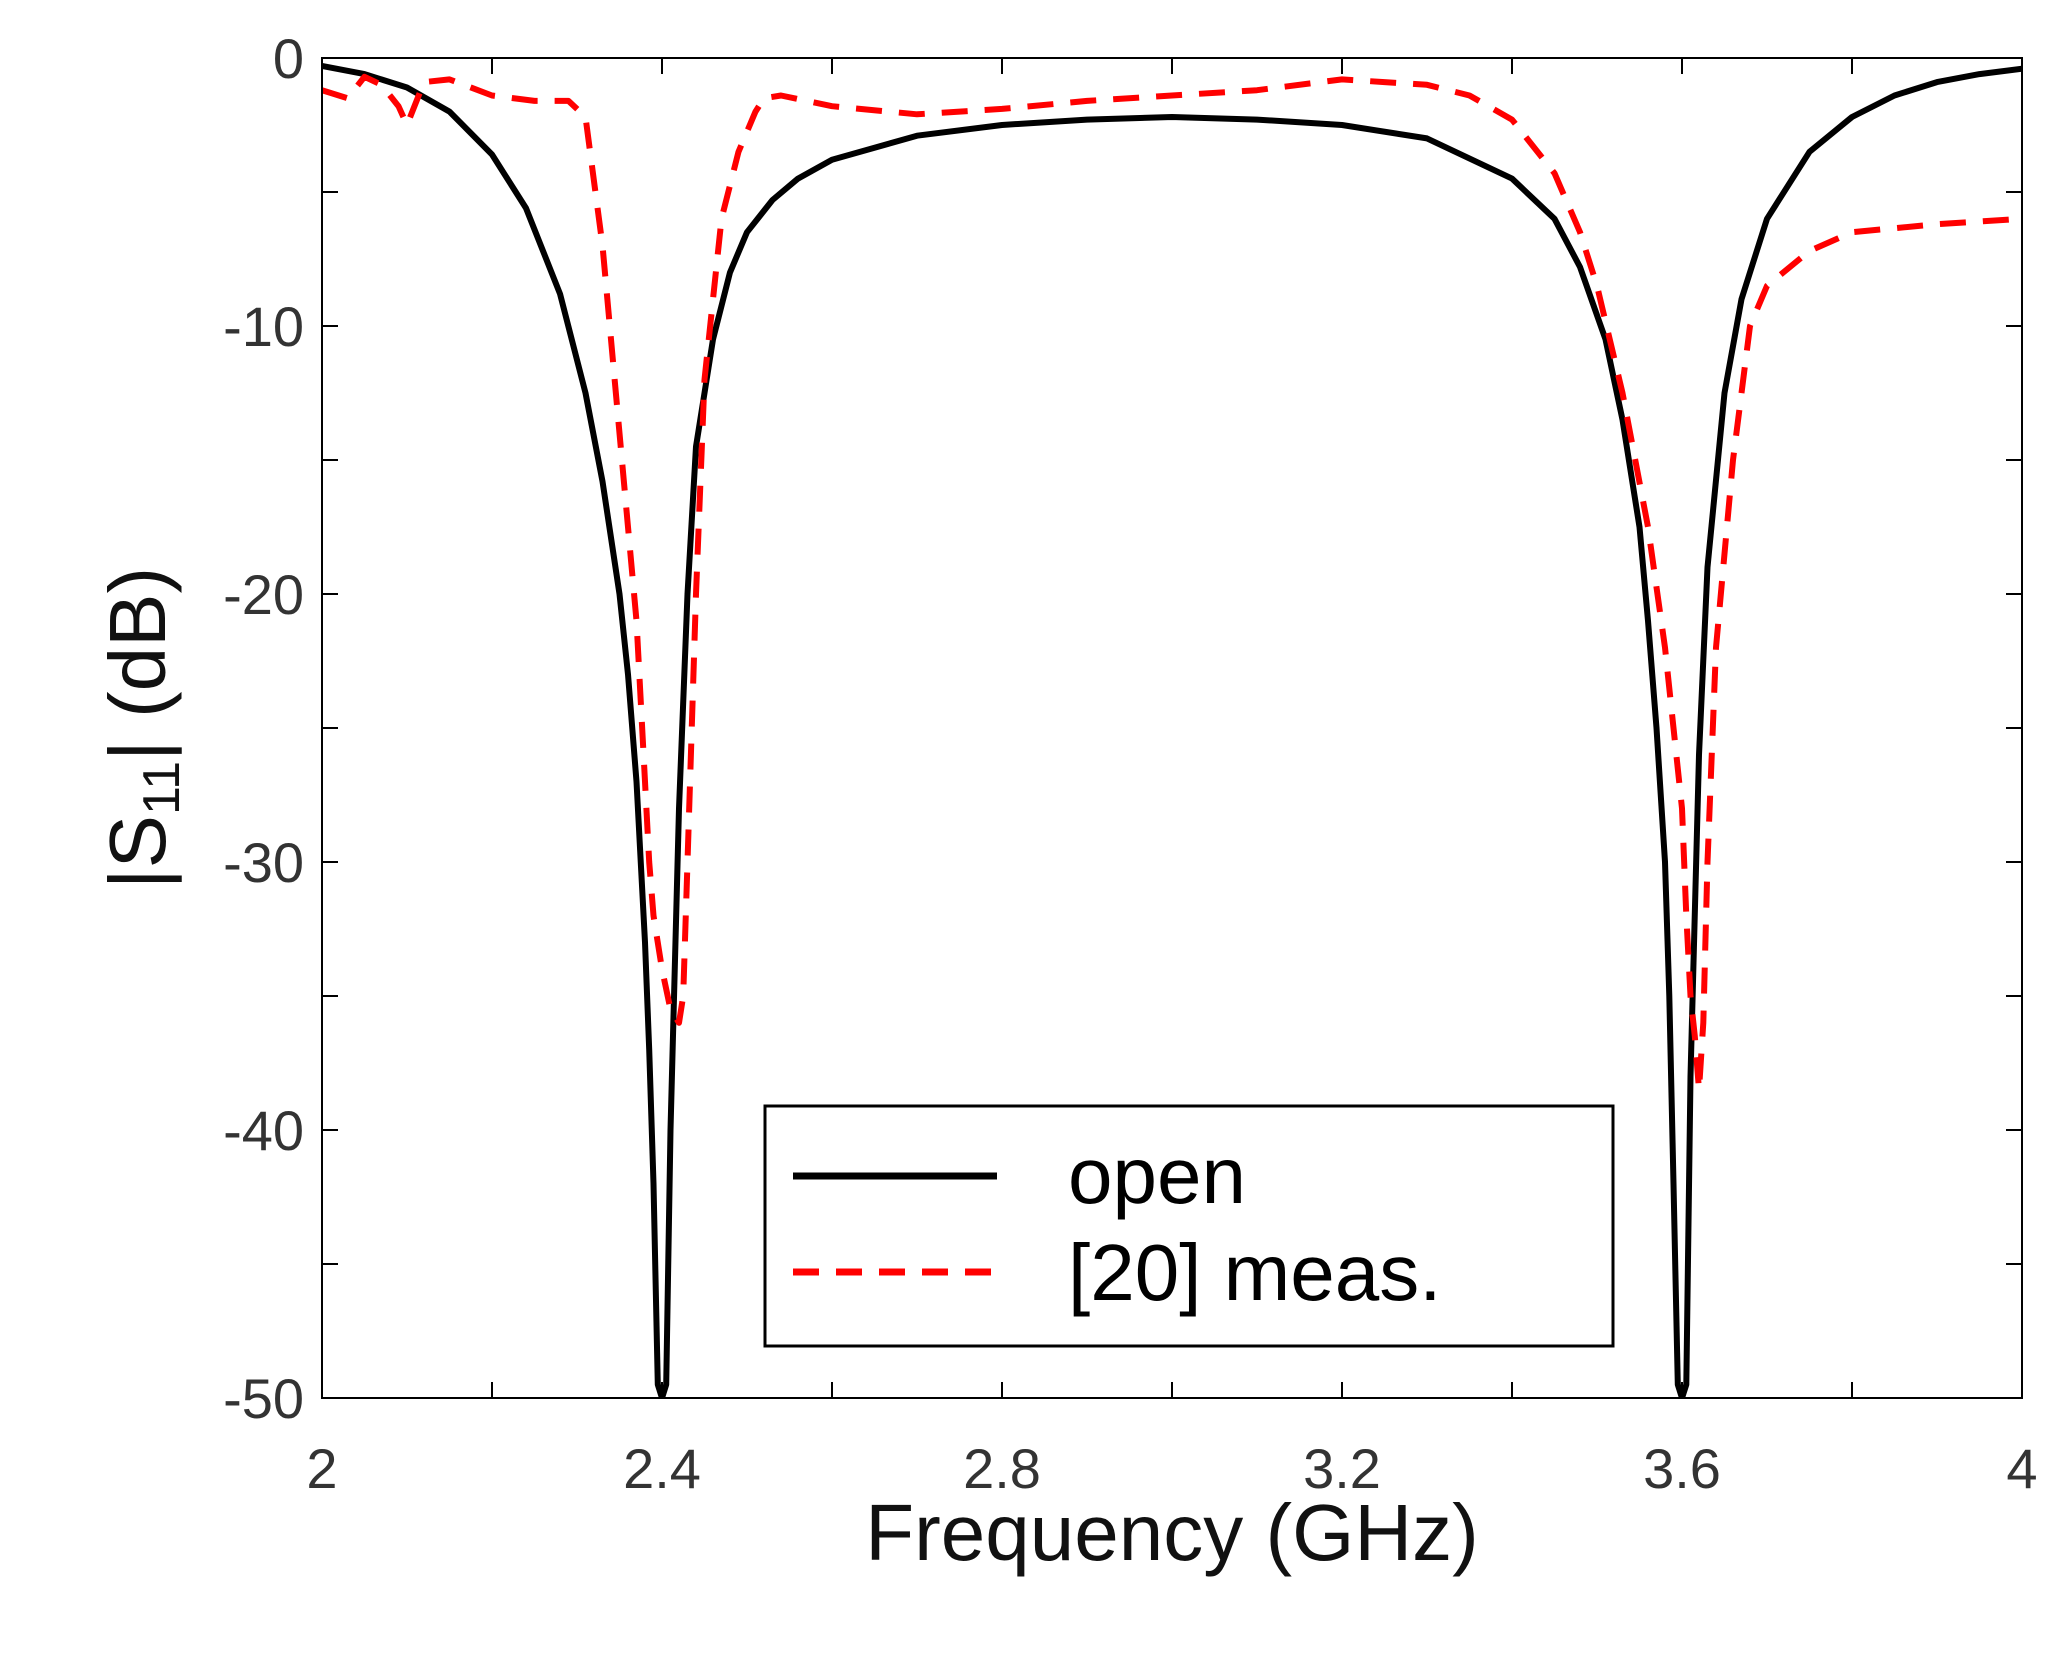 The height and width of the screenshot is (1668, 2064). What do you see at coordinates (662, 1468) in the screenshot?
I see `x-tick-label: 2.4` at bounding box center [662, 1468].